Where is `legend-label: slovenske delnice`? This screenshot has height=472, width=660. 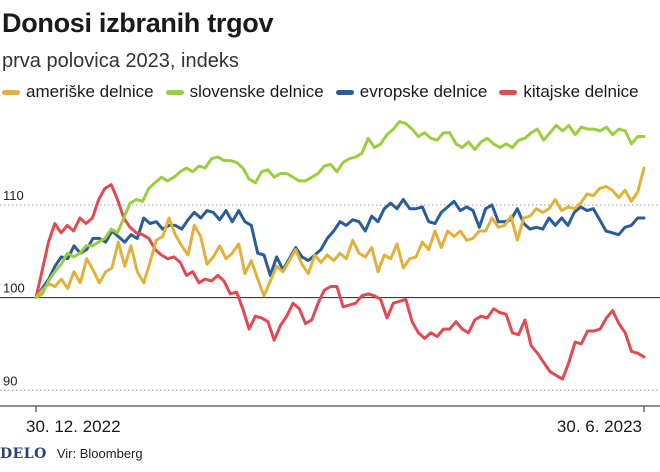
legend-label: slovenske delnice is located at coordinates (256, 91).